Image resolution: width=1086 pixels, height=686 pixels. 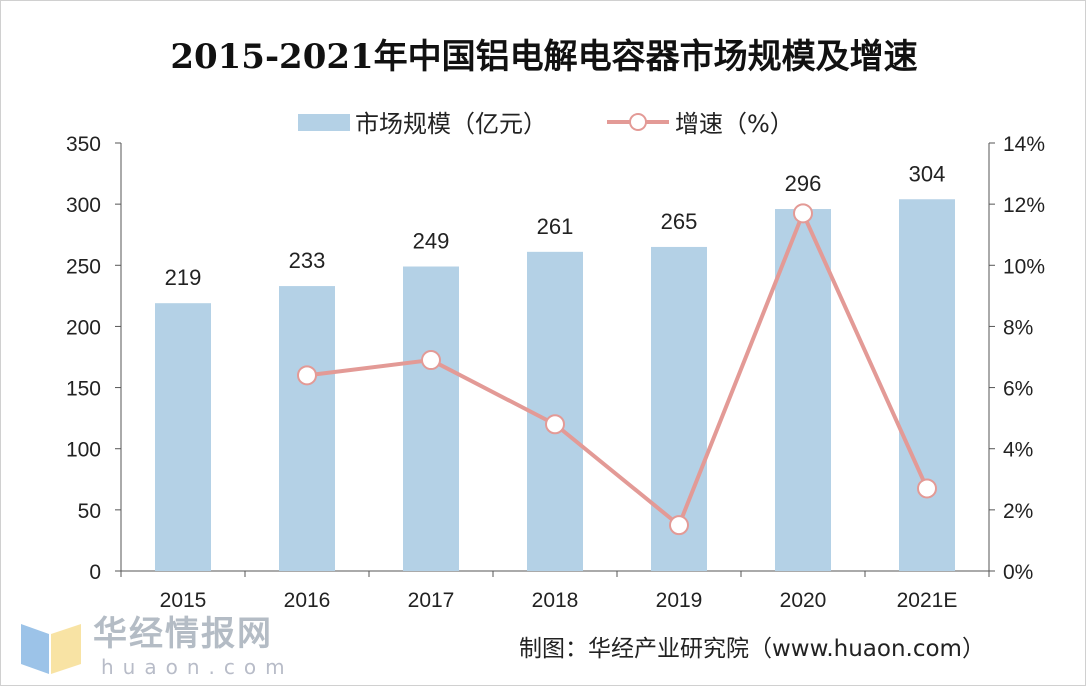 What do you see at coordinates (1024, 266) in the screenshot?
I see `y-right-tick-label: 10%` at bounding box center [1024, 266].